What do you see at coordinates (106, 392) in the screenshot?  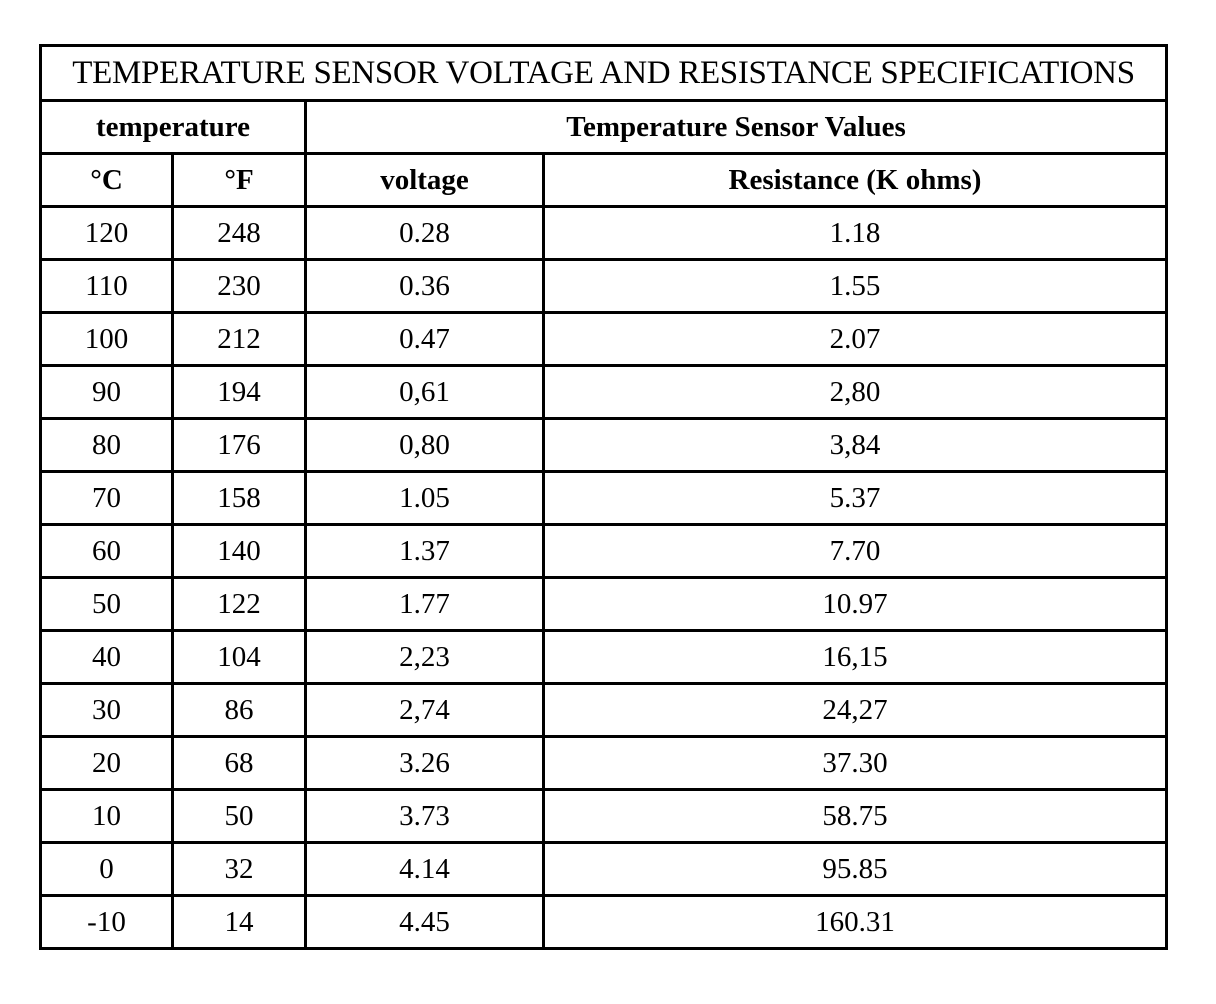 I see `celsius-cell: 90` at bounding box center [106, 392].